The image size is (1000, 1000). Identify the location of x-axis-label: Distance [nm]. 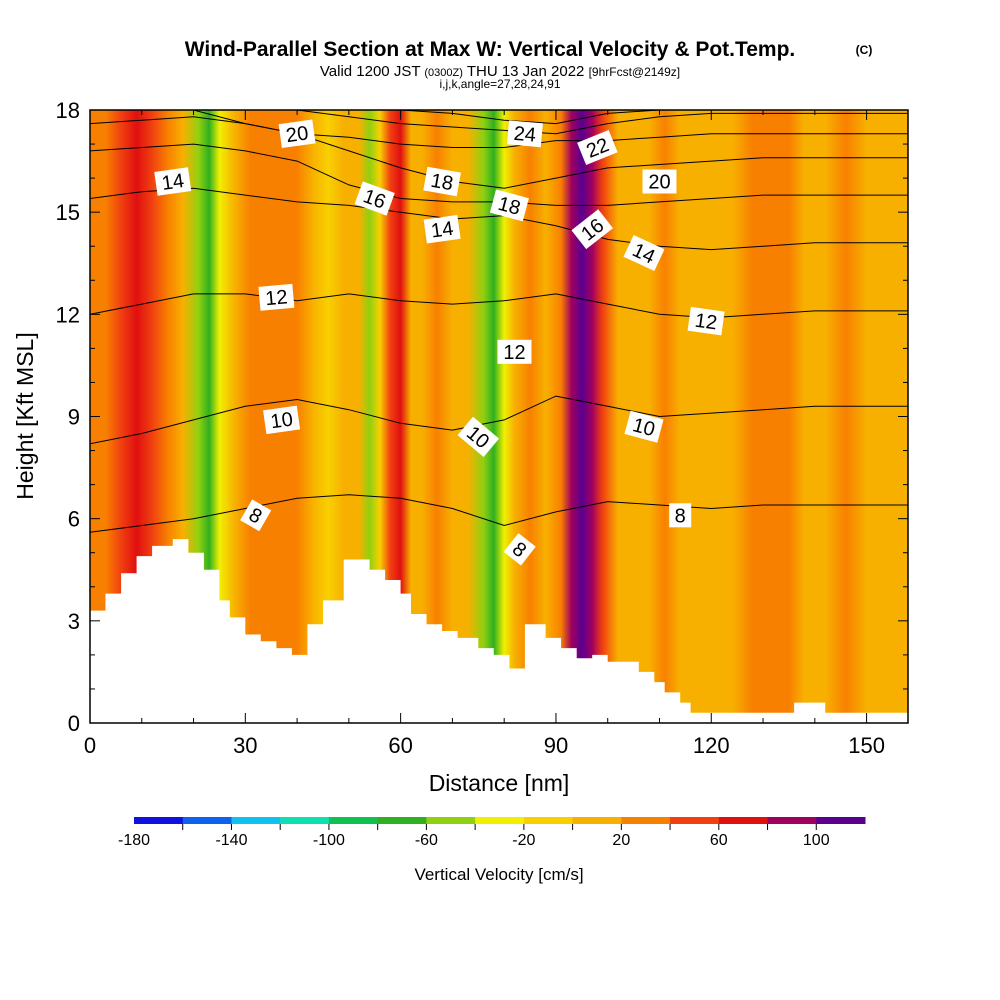
(499, 783).